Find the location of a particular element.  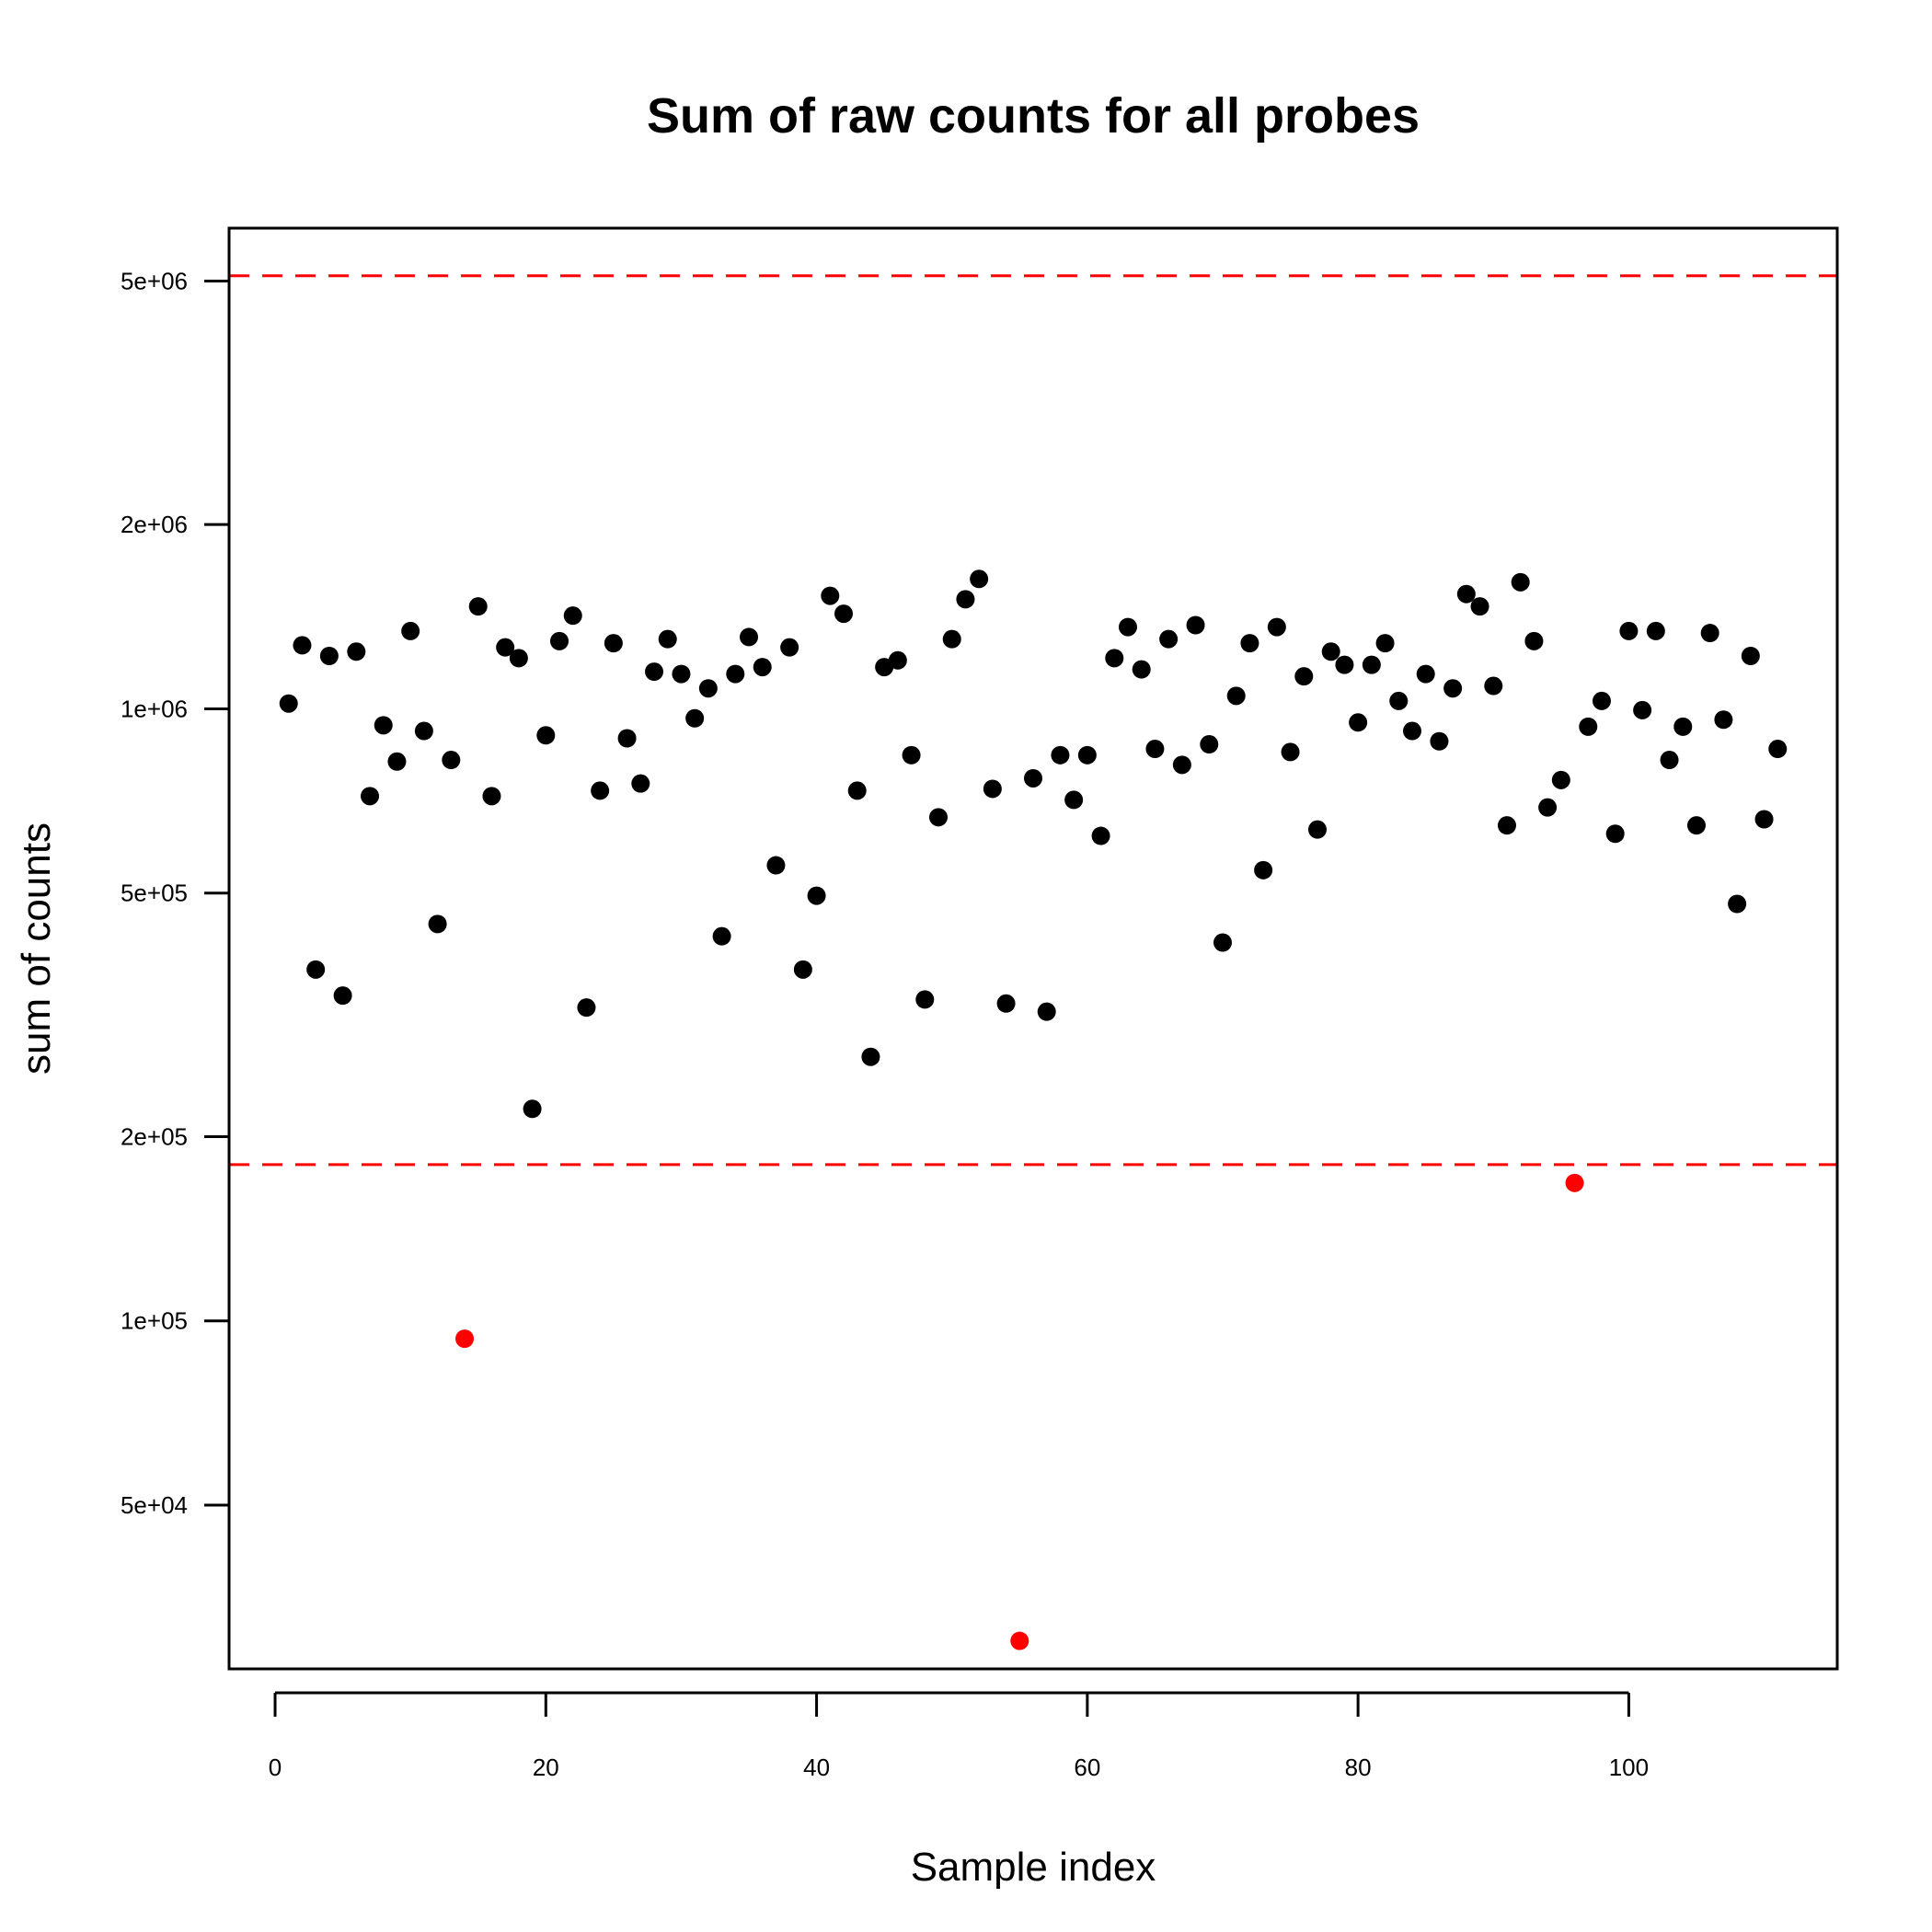

x-tick-label: 100 is located at coordinates (1629, 1767).